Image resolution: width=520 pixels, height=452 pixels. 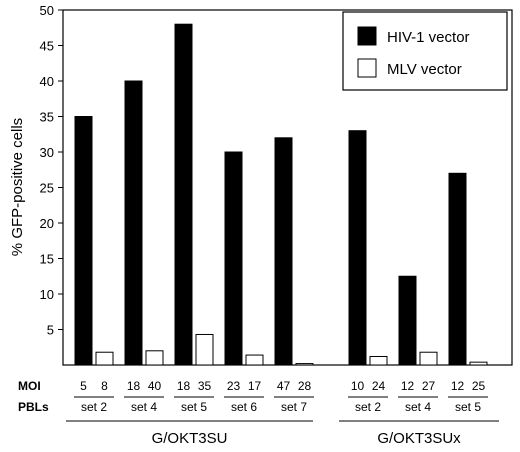 What do you see at coordinates (51, 170) in the screenshot?
I see `y-axis: 5 10 15 20 25 30 35 40 45 50` at bounding box center [51, 170].